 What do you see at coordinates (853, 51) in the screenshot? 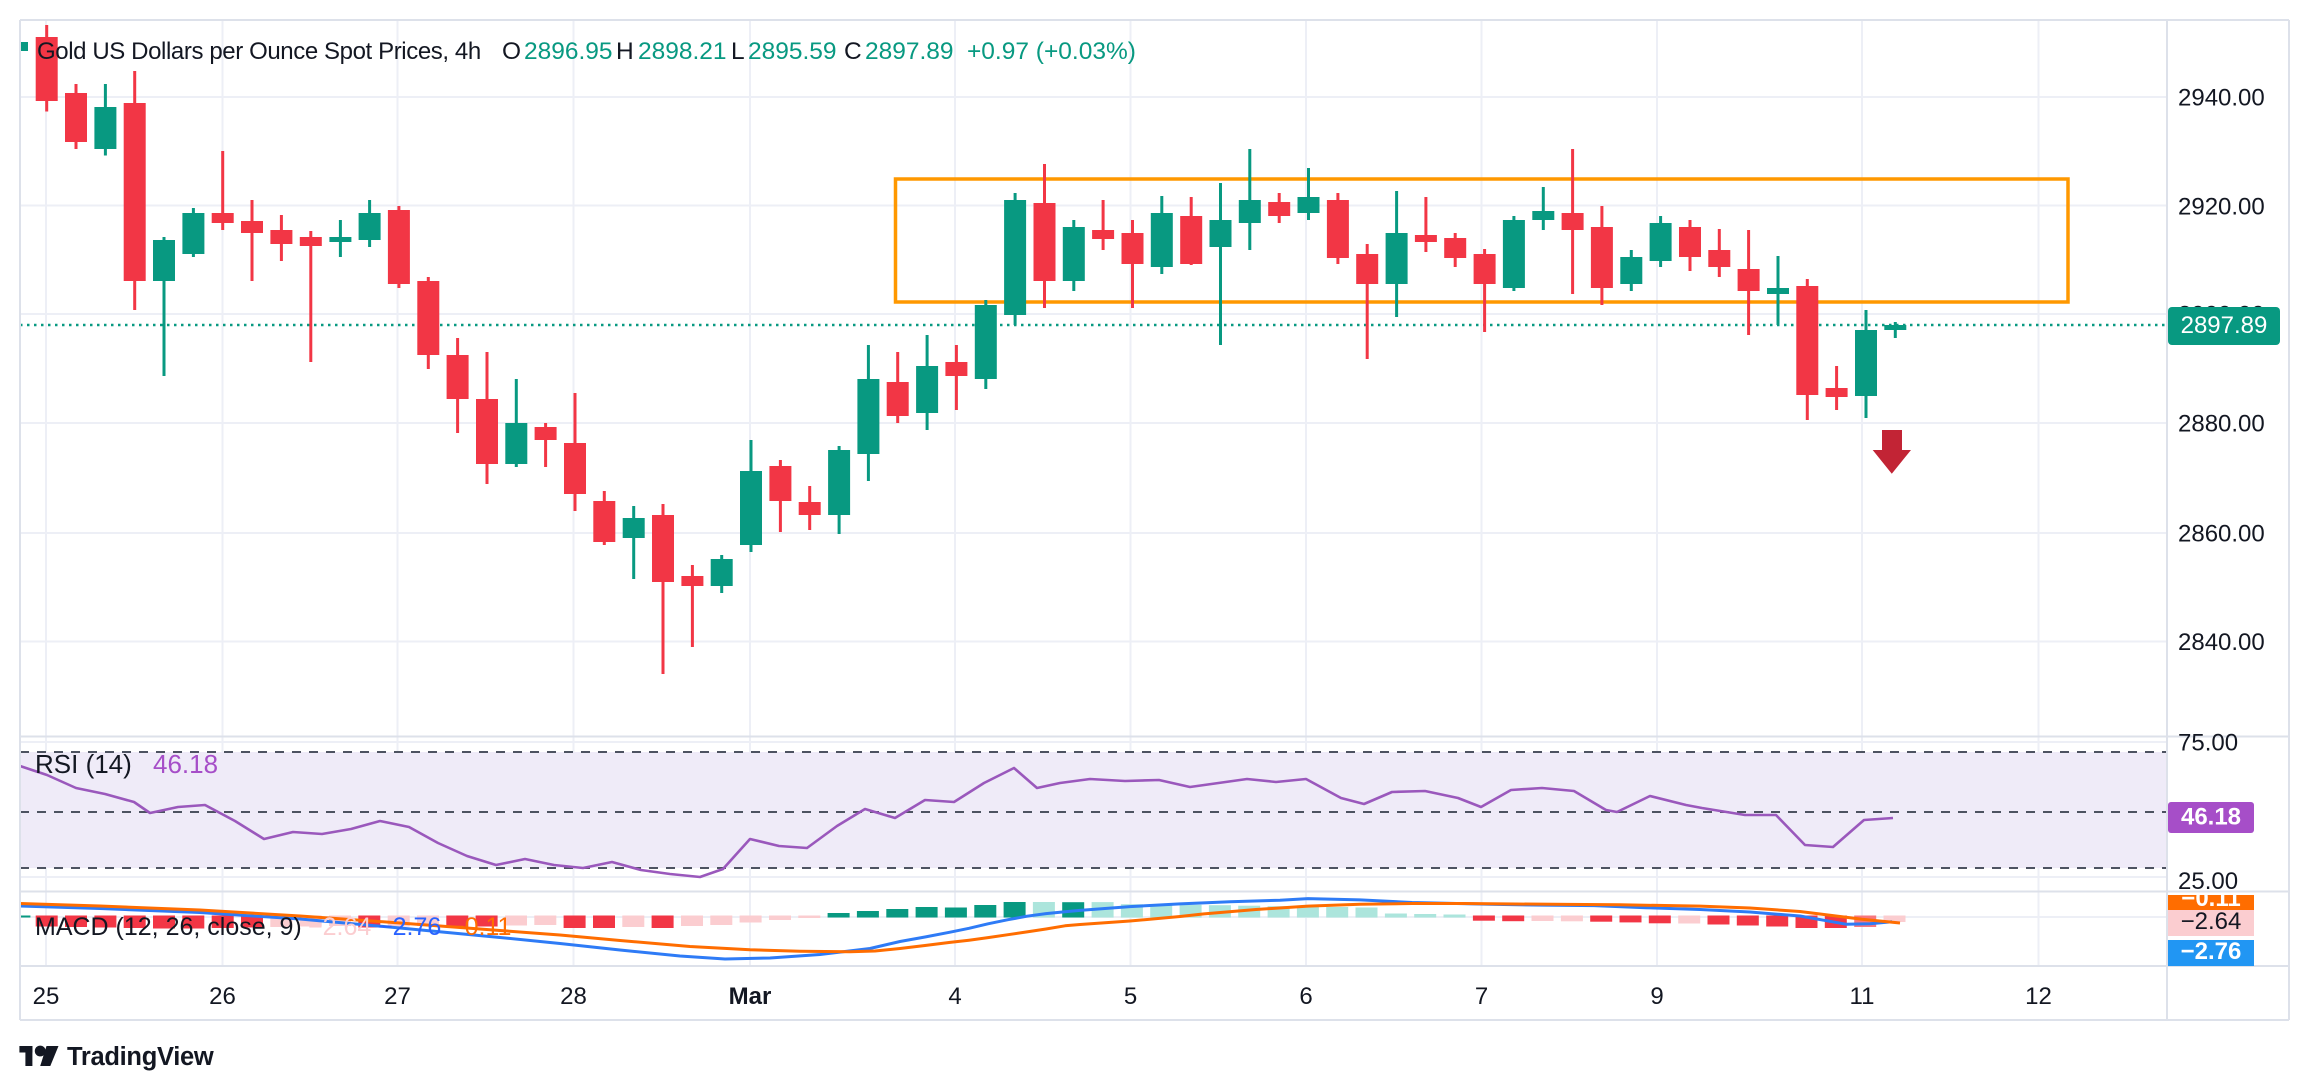
I see `svg-text: C` at bounding box center [853, 51].